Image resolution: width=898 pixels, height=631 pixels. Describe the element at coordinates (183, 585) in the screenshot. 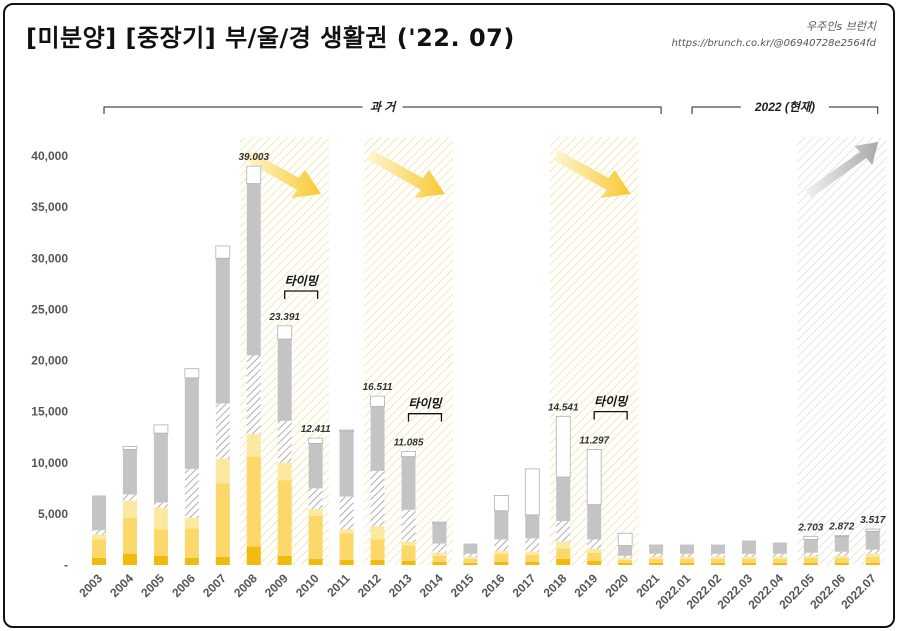

I see `x-tick-label: 2006` at that location.